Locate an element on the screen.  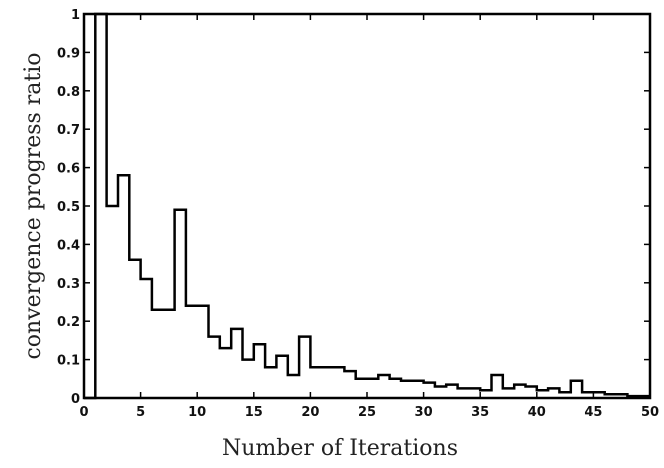
y-tick-label: 0.1 is located at coordinates (68, 361).